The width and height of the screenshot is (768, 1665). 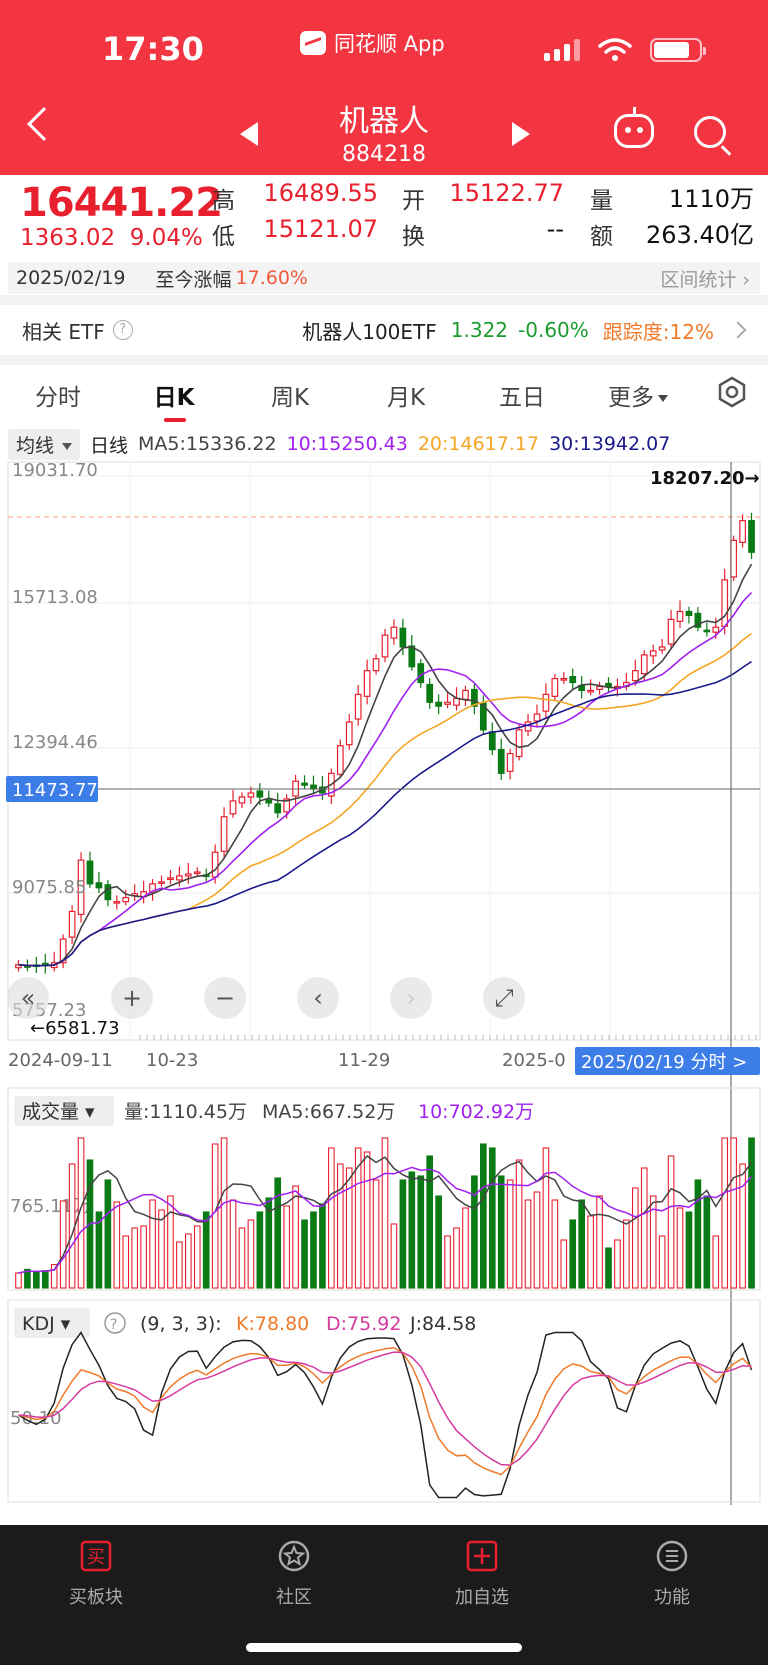 What do you see at coordinates (705, 279) in the screenshot?
I see `range-stats-link: 区间统计 ›` at bounding box center [705, 279].